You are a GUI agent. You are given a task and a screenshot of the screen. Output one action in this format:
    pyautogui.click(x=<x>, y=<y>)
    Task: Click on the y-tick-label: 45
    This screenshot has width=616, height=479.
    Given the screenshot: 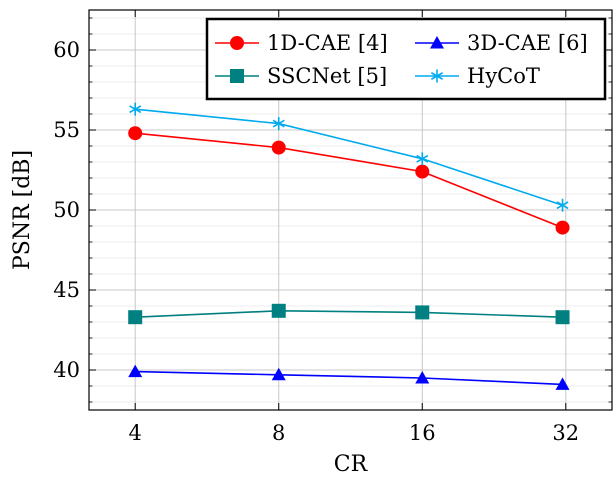 What is the action you would take?
    pyautogui.click(x=66, y=290)
    